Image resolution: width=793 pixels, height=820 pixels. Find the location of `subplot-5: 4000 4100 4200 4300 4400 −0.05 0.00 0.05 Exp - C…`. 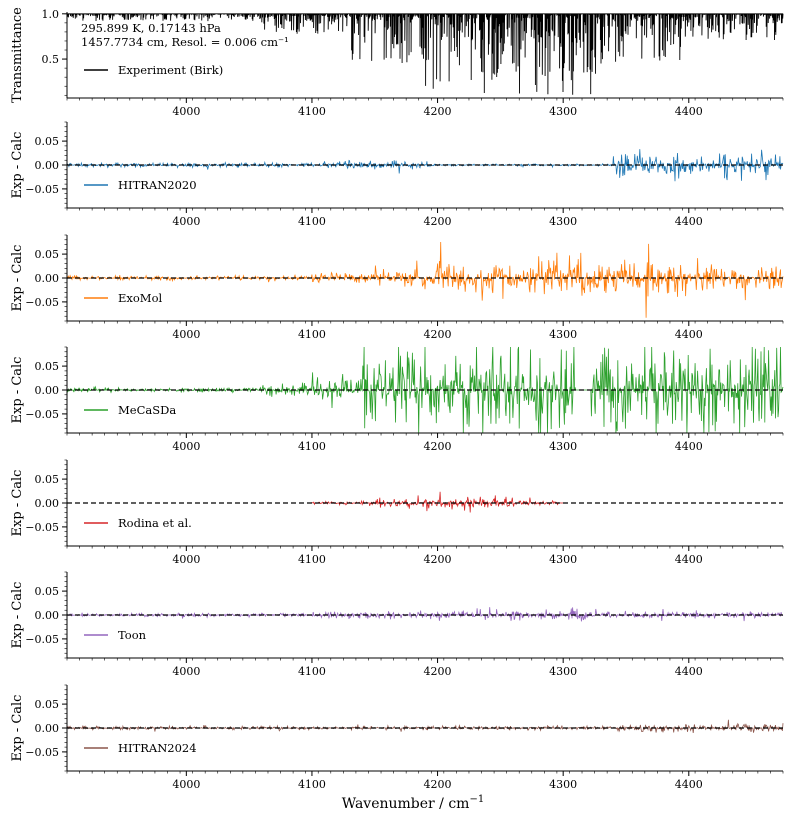

subplot-5: 4000 4100 4200 4300 4400 −0.05 0.00 0.05 Exp - C… is located at coordinates (397, 512).